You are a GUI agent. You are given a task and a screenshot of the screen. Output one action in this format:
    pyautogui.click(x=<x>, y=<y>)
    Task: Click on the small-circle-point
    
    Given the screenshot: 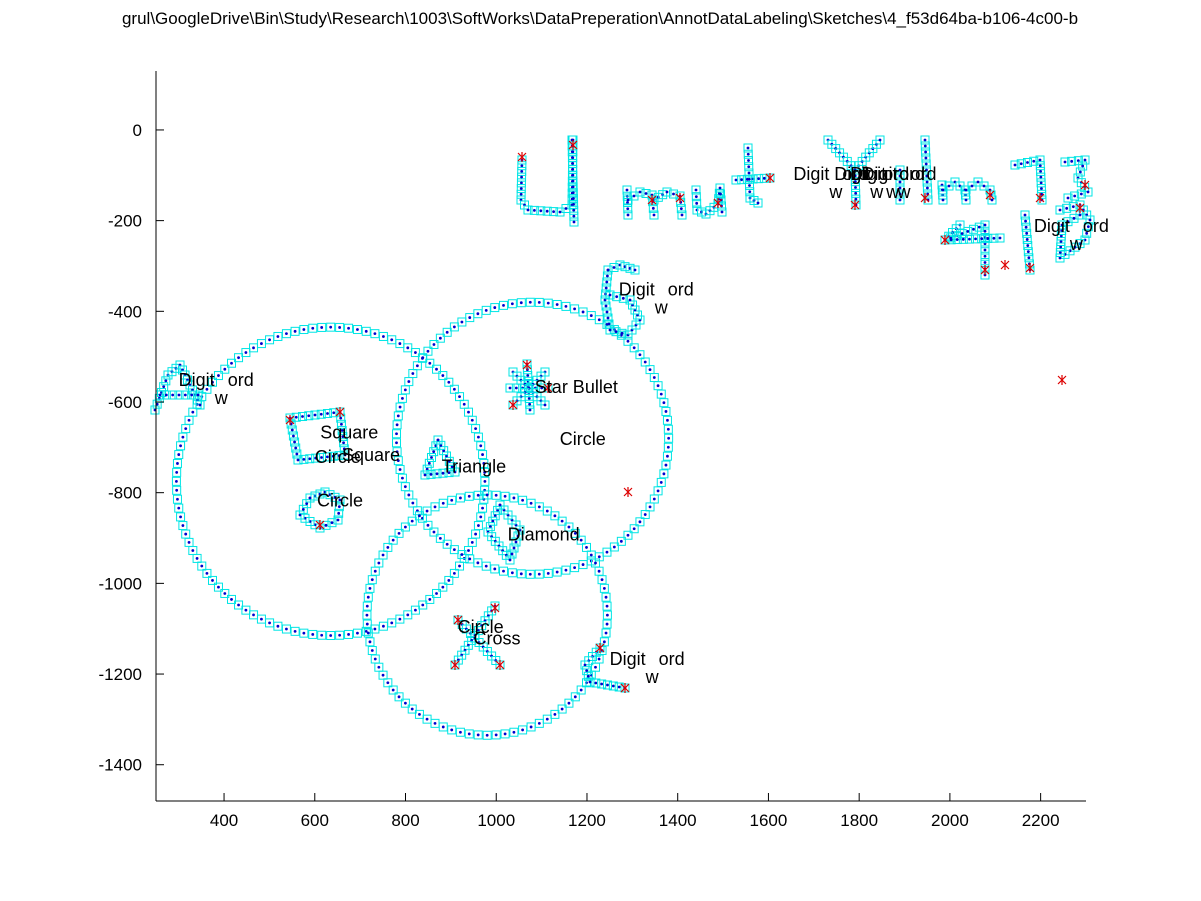 What is the action you would take?
    pyautogui.click(x=338, y=520)
    